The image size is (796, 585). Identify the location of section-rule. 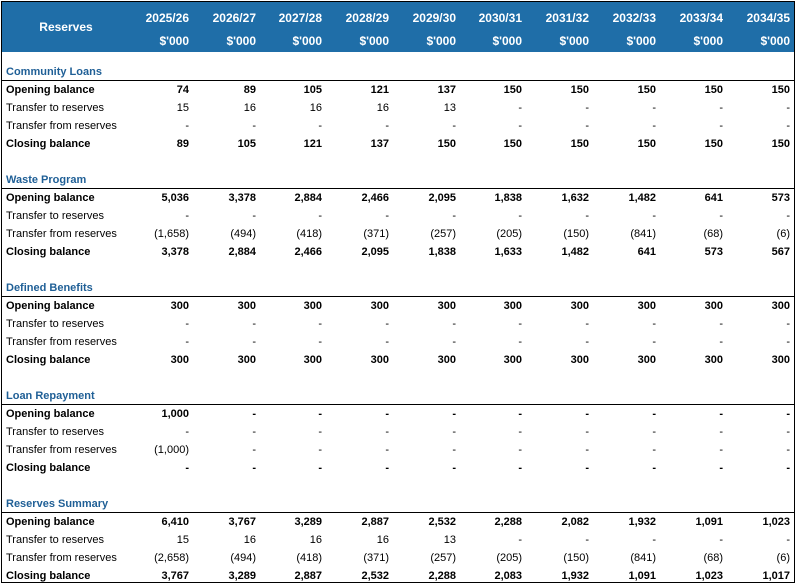
(398, 80).